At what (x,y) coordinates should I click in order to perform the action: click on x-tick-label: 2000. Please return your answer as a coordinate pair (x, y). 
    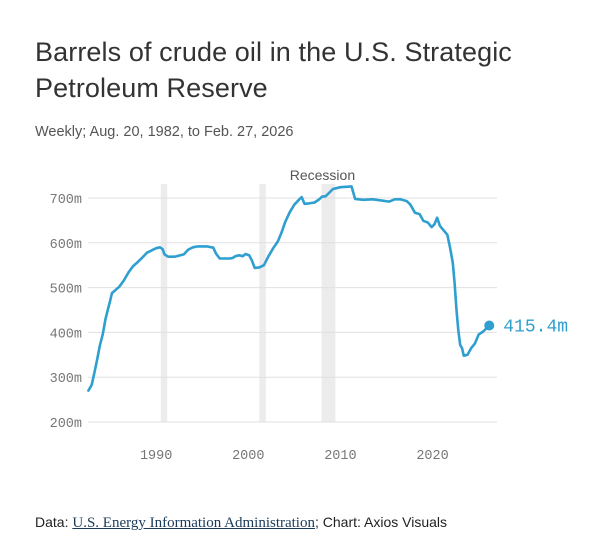
    Looking at the image, I should click on (248, 456).